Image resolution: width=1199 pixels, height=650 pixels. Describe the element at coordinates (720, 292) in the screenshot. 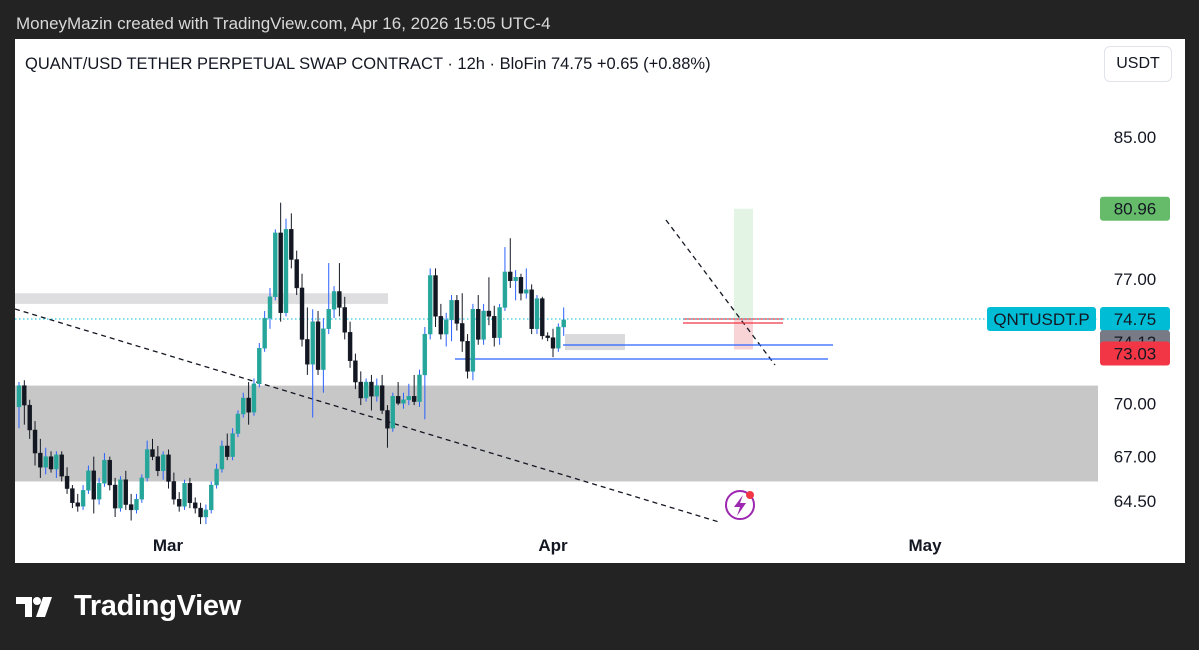

I see `short-trendline` at that location.